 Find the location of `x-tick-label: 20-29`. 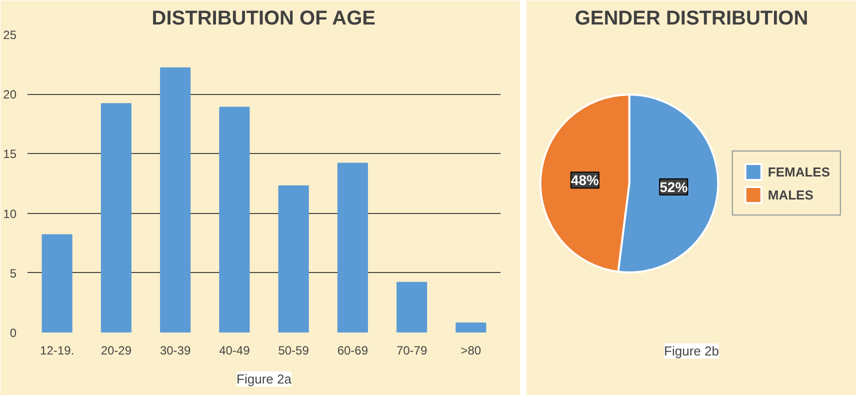

x-tick-label: 20-29 is located at coordinates (116, 351).